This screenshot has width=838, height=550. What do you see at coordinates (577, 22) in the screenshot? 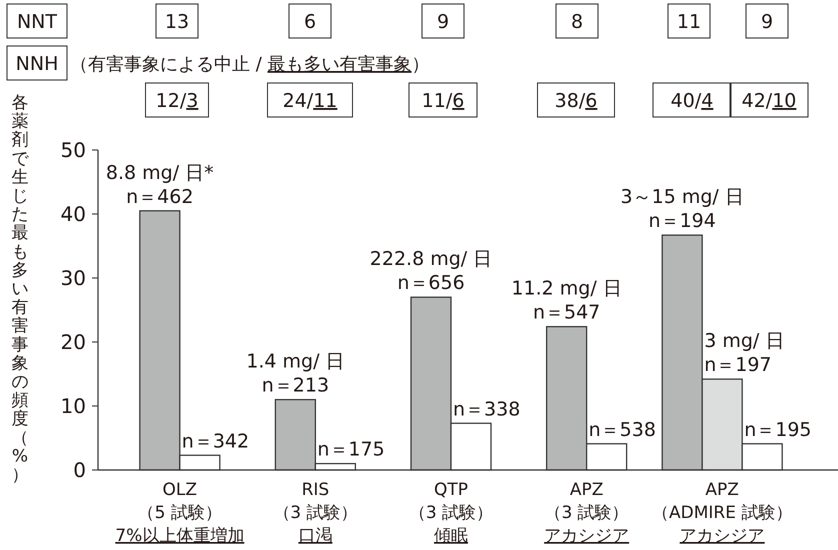
I see `text: 8` at bounding box center [577, 22].